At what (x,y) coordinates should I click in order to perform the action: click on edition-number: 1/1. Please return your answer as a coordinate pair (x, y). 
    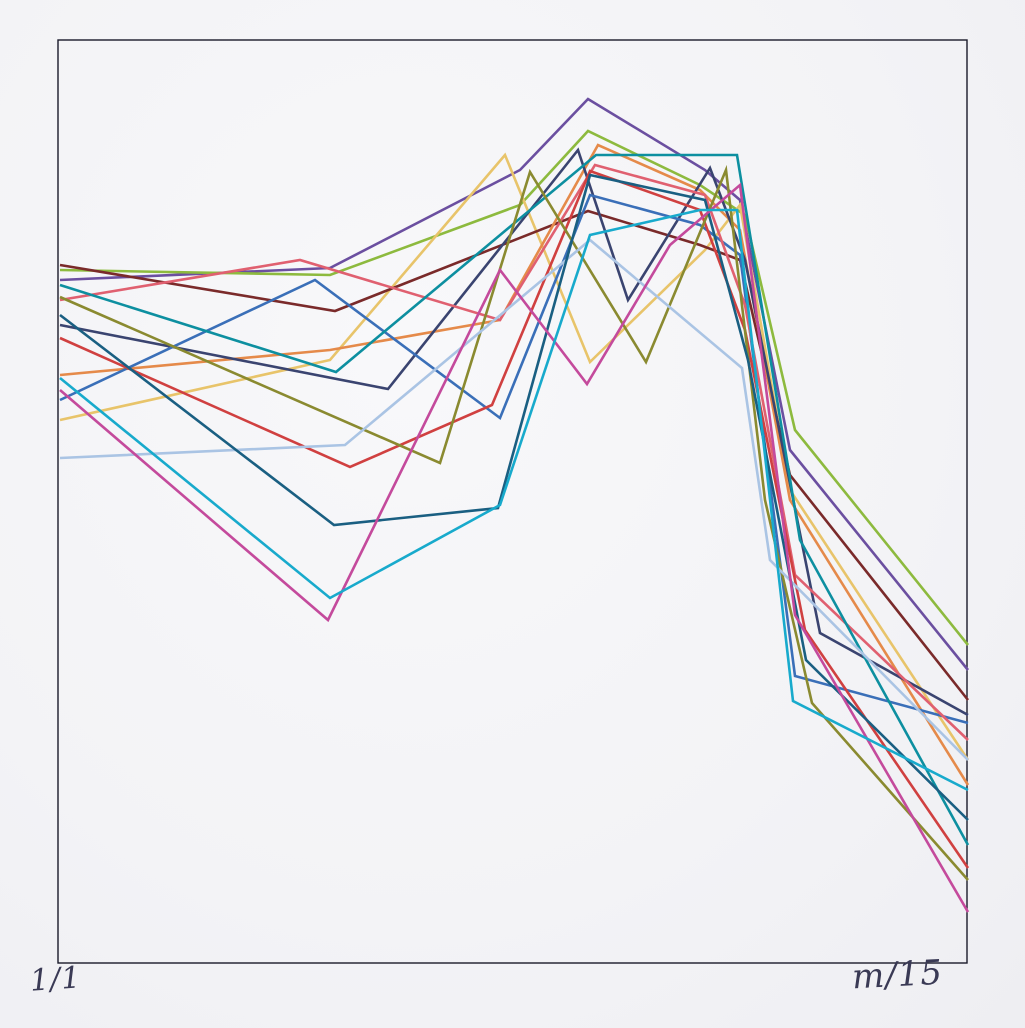
    Looking at the image, I should click on (55, 979).